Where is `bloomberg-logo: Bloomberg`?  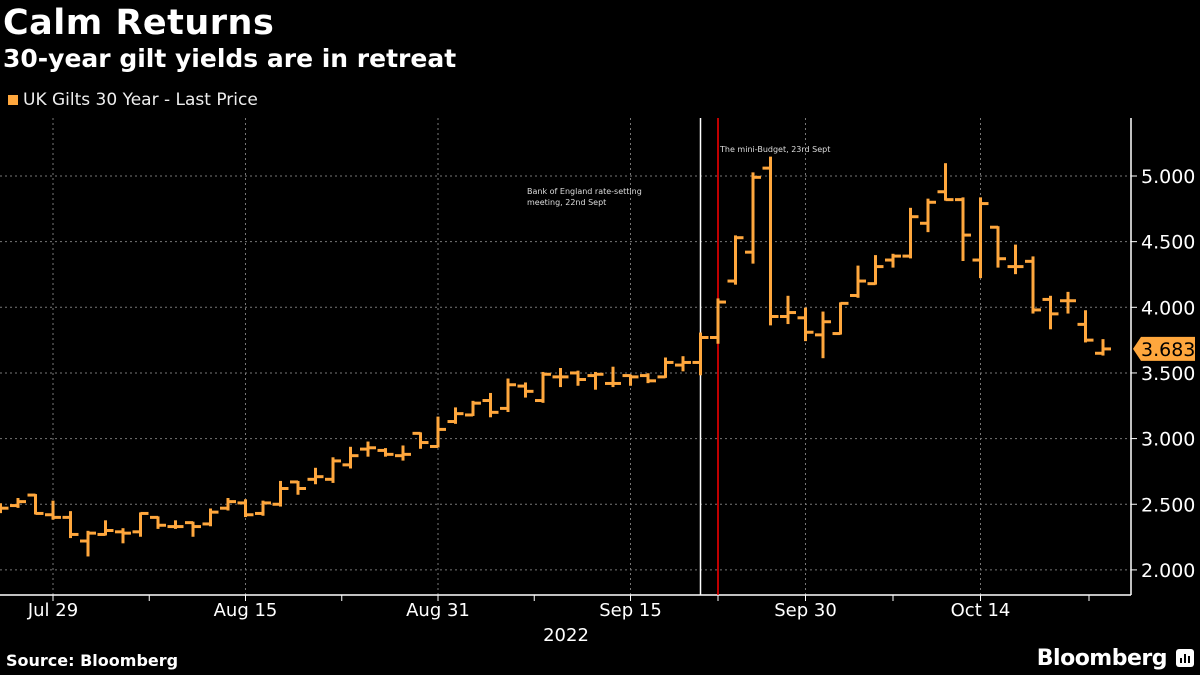
bloomberg-logo: Bloomberg is located at coordinates (1102, 658).